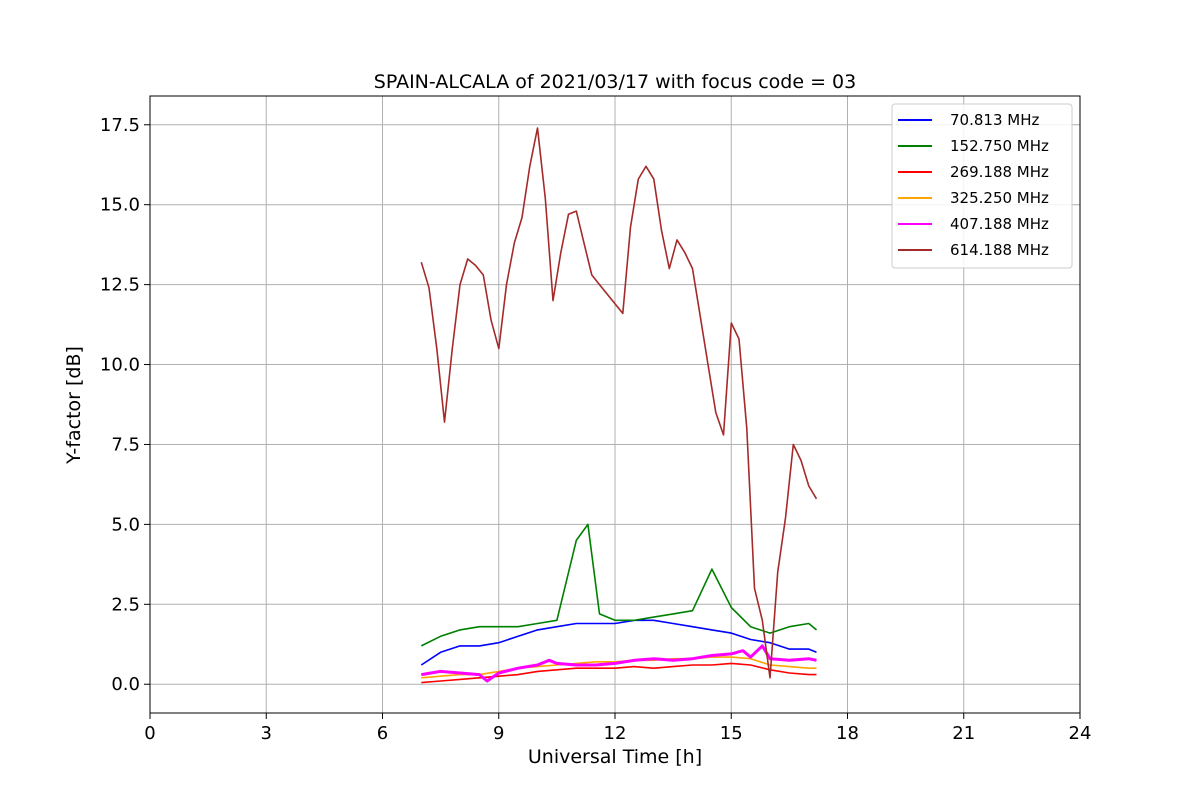 The height and width of the screenshot is (804, 1200). I want to click on legend-entry: 269.188 MHz, so click(999, 172).